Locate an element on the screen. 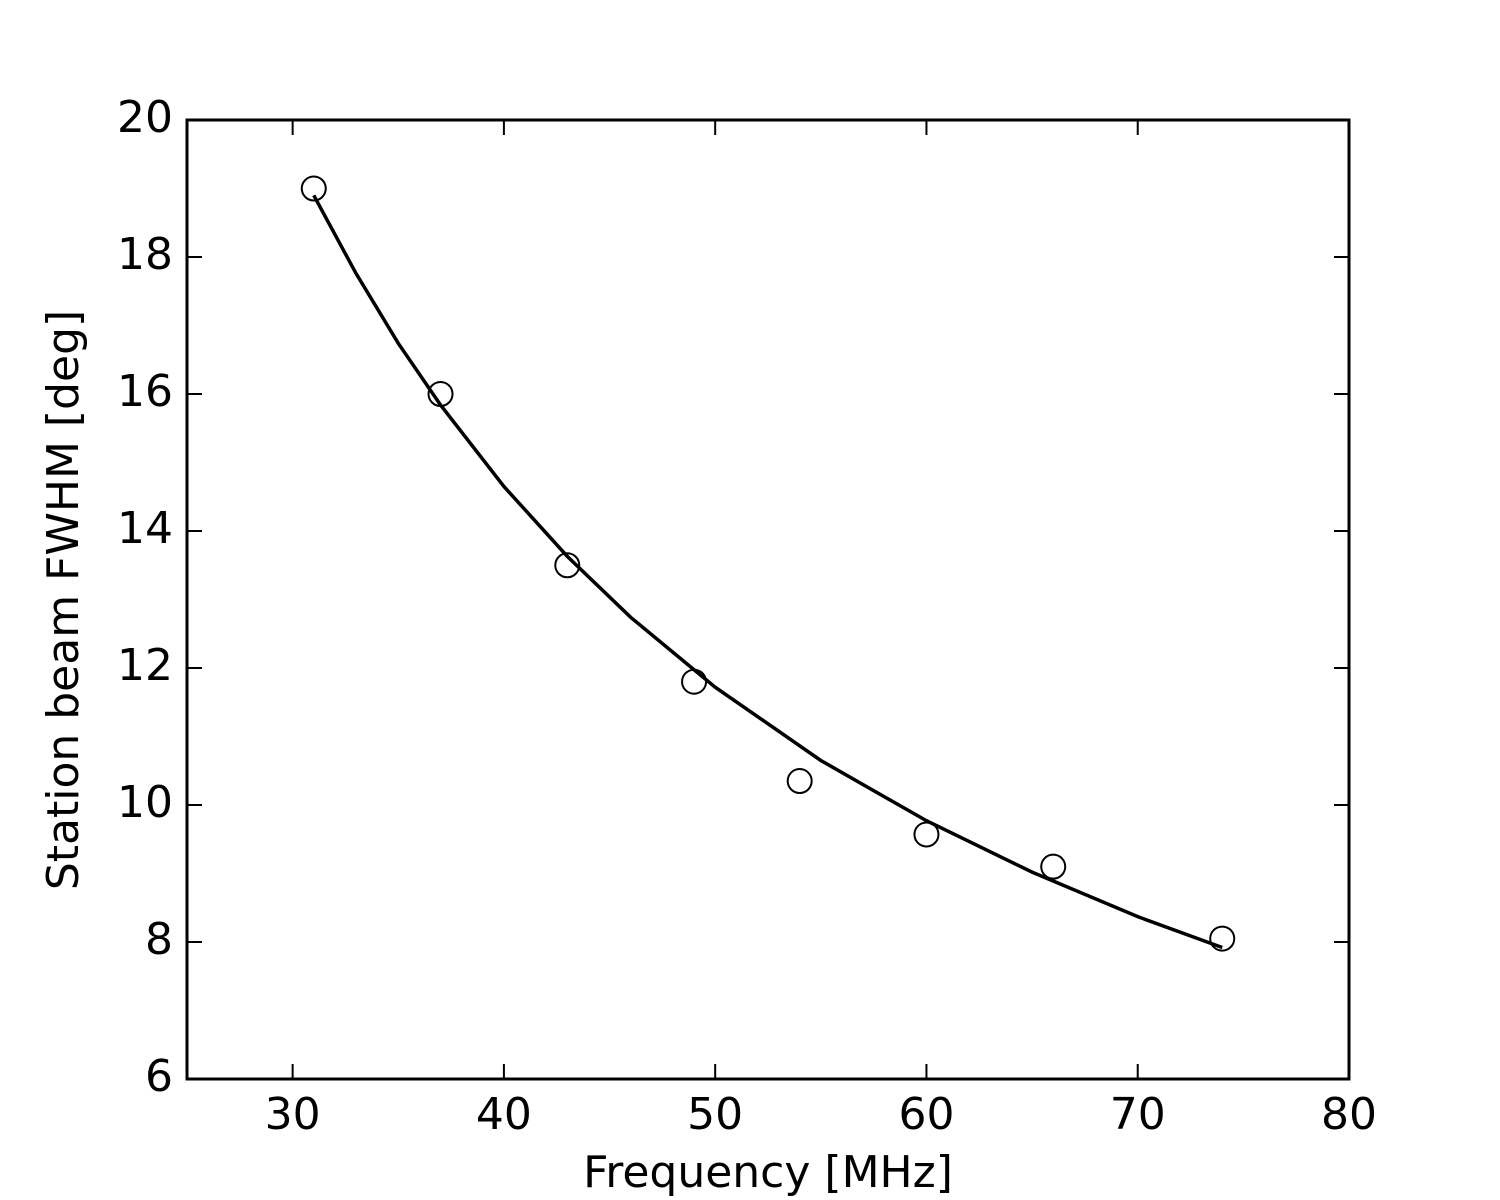  y-tick-label: 18 is located at coordinates (145, 254).